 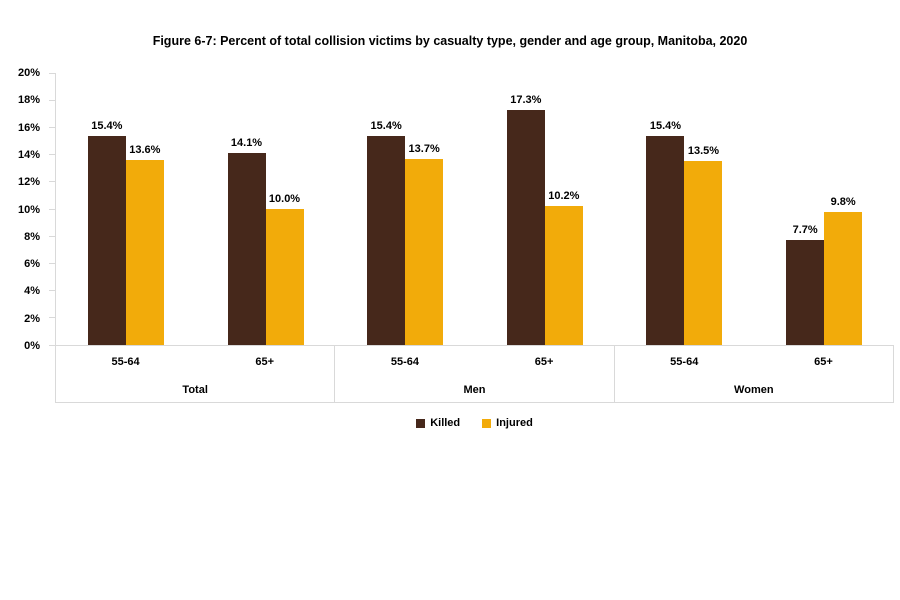 I want to click on bar-group-men: 15.4% 13.7% 17.3% 10.2%, so click(x=474, y=209).